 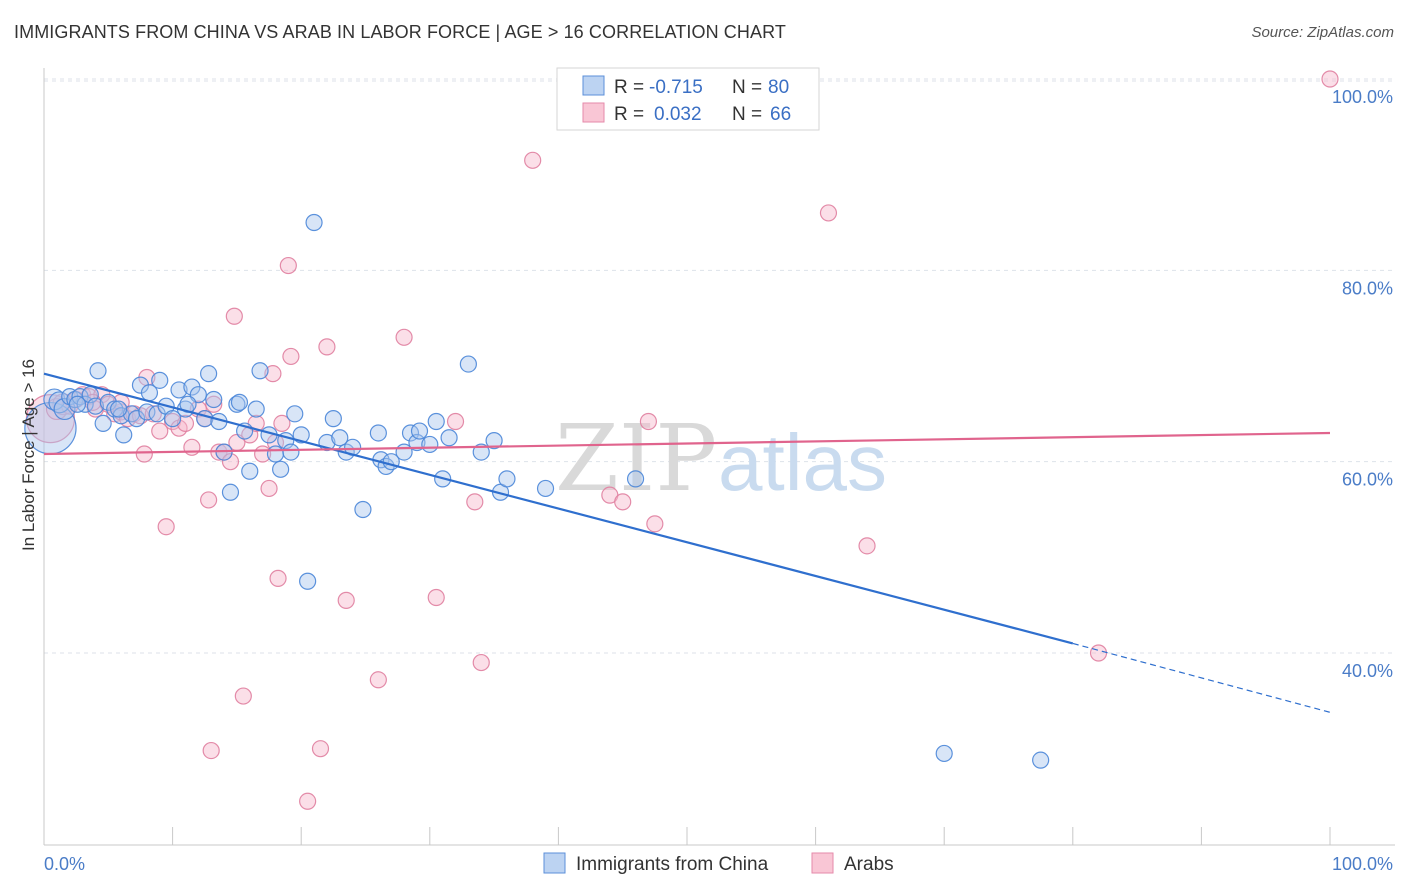 I want to click on legend-n-label-blue: N =, so click(x=747, y=87).